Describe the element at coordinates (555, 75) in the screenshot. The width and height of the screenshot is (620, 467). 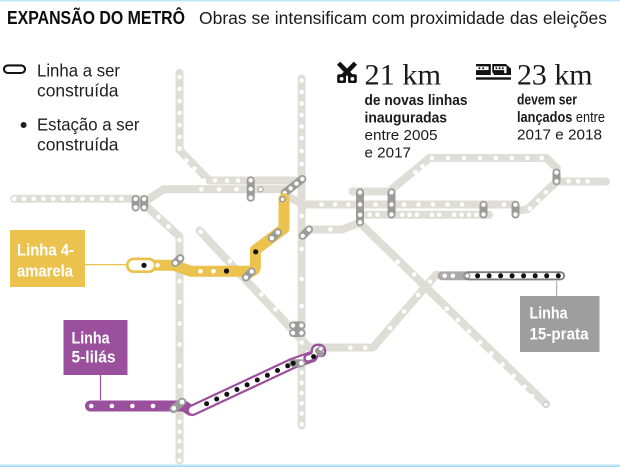
I see `svg-text: 23 km` at that location.